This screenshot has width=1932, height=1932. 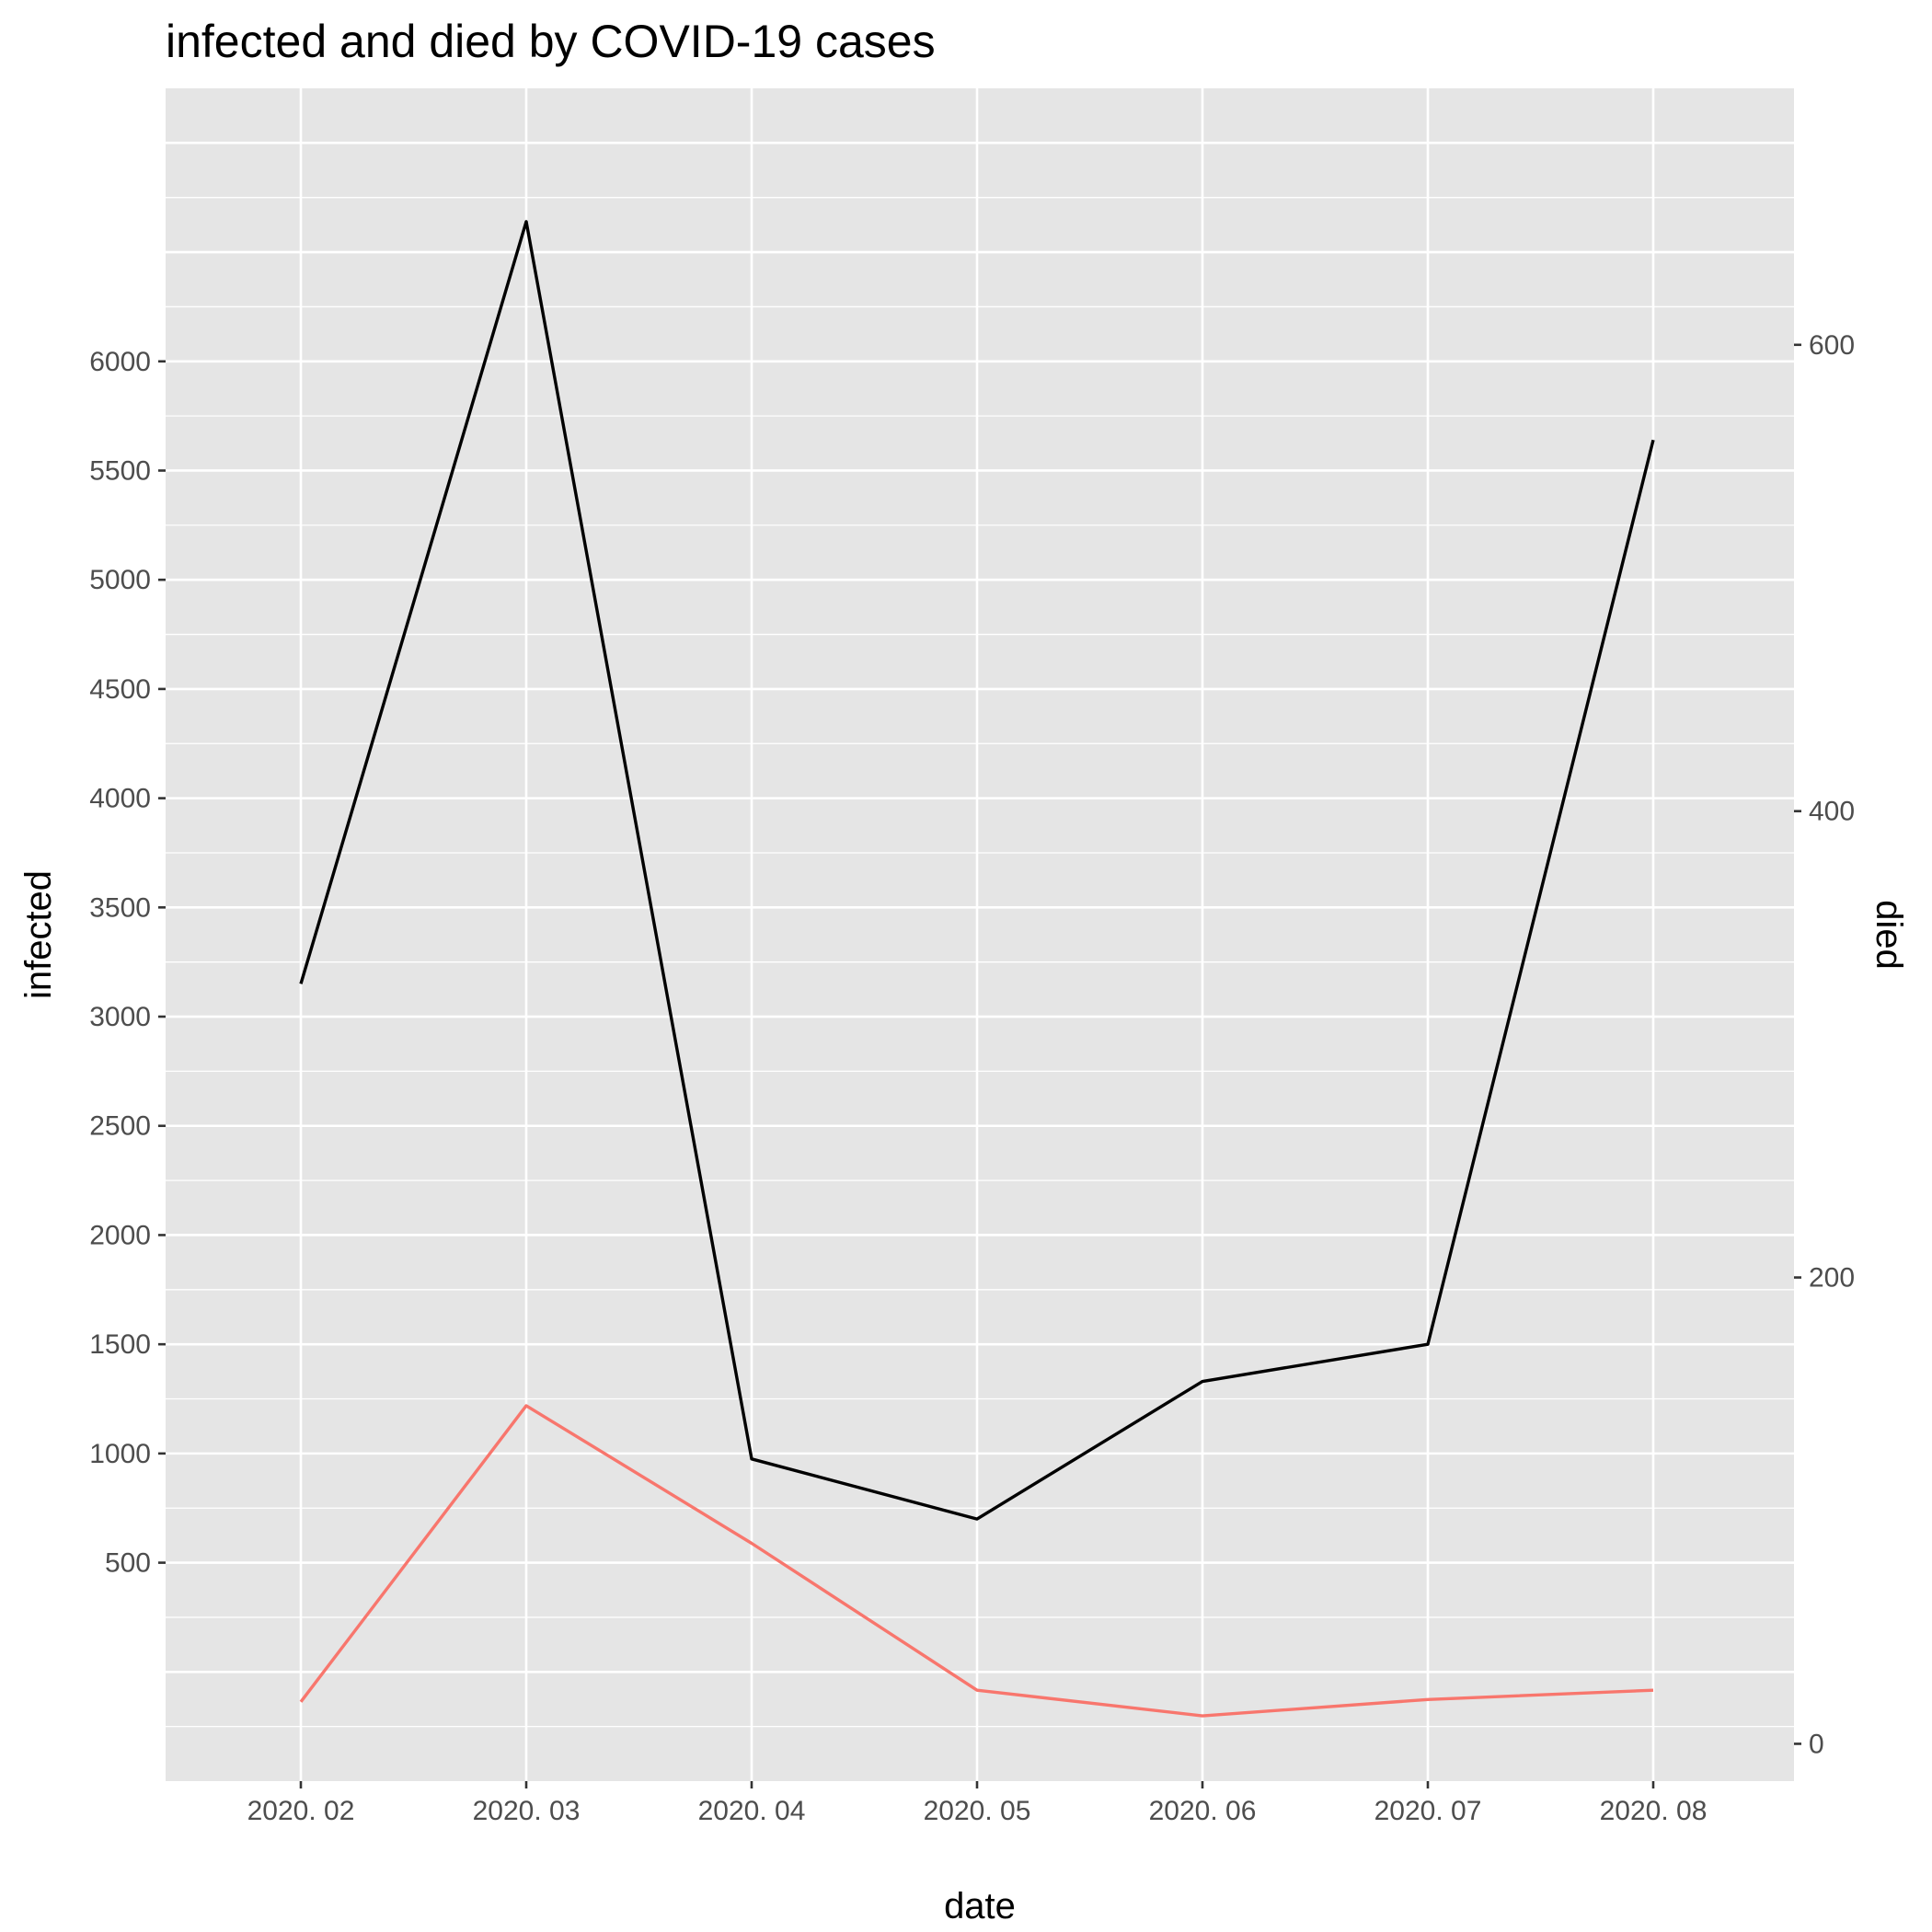 I want to click on y2-tick-label: 200, so click(x=1832, y=1278).